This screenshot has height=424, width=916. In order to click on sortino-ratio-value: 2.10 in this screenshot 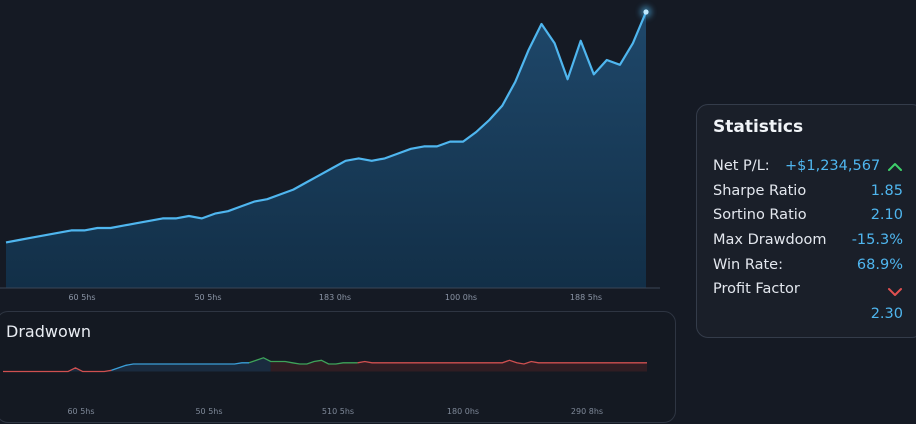, I will do `click(886, 215)`.